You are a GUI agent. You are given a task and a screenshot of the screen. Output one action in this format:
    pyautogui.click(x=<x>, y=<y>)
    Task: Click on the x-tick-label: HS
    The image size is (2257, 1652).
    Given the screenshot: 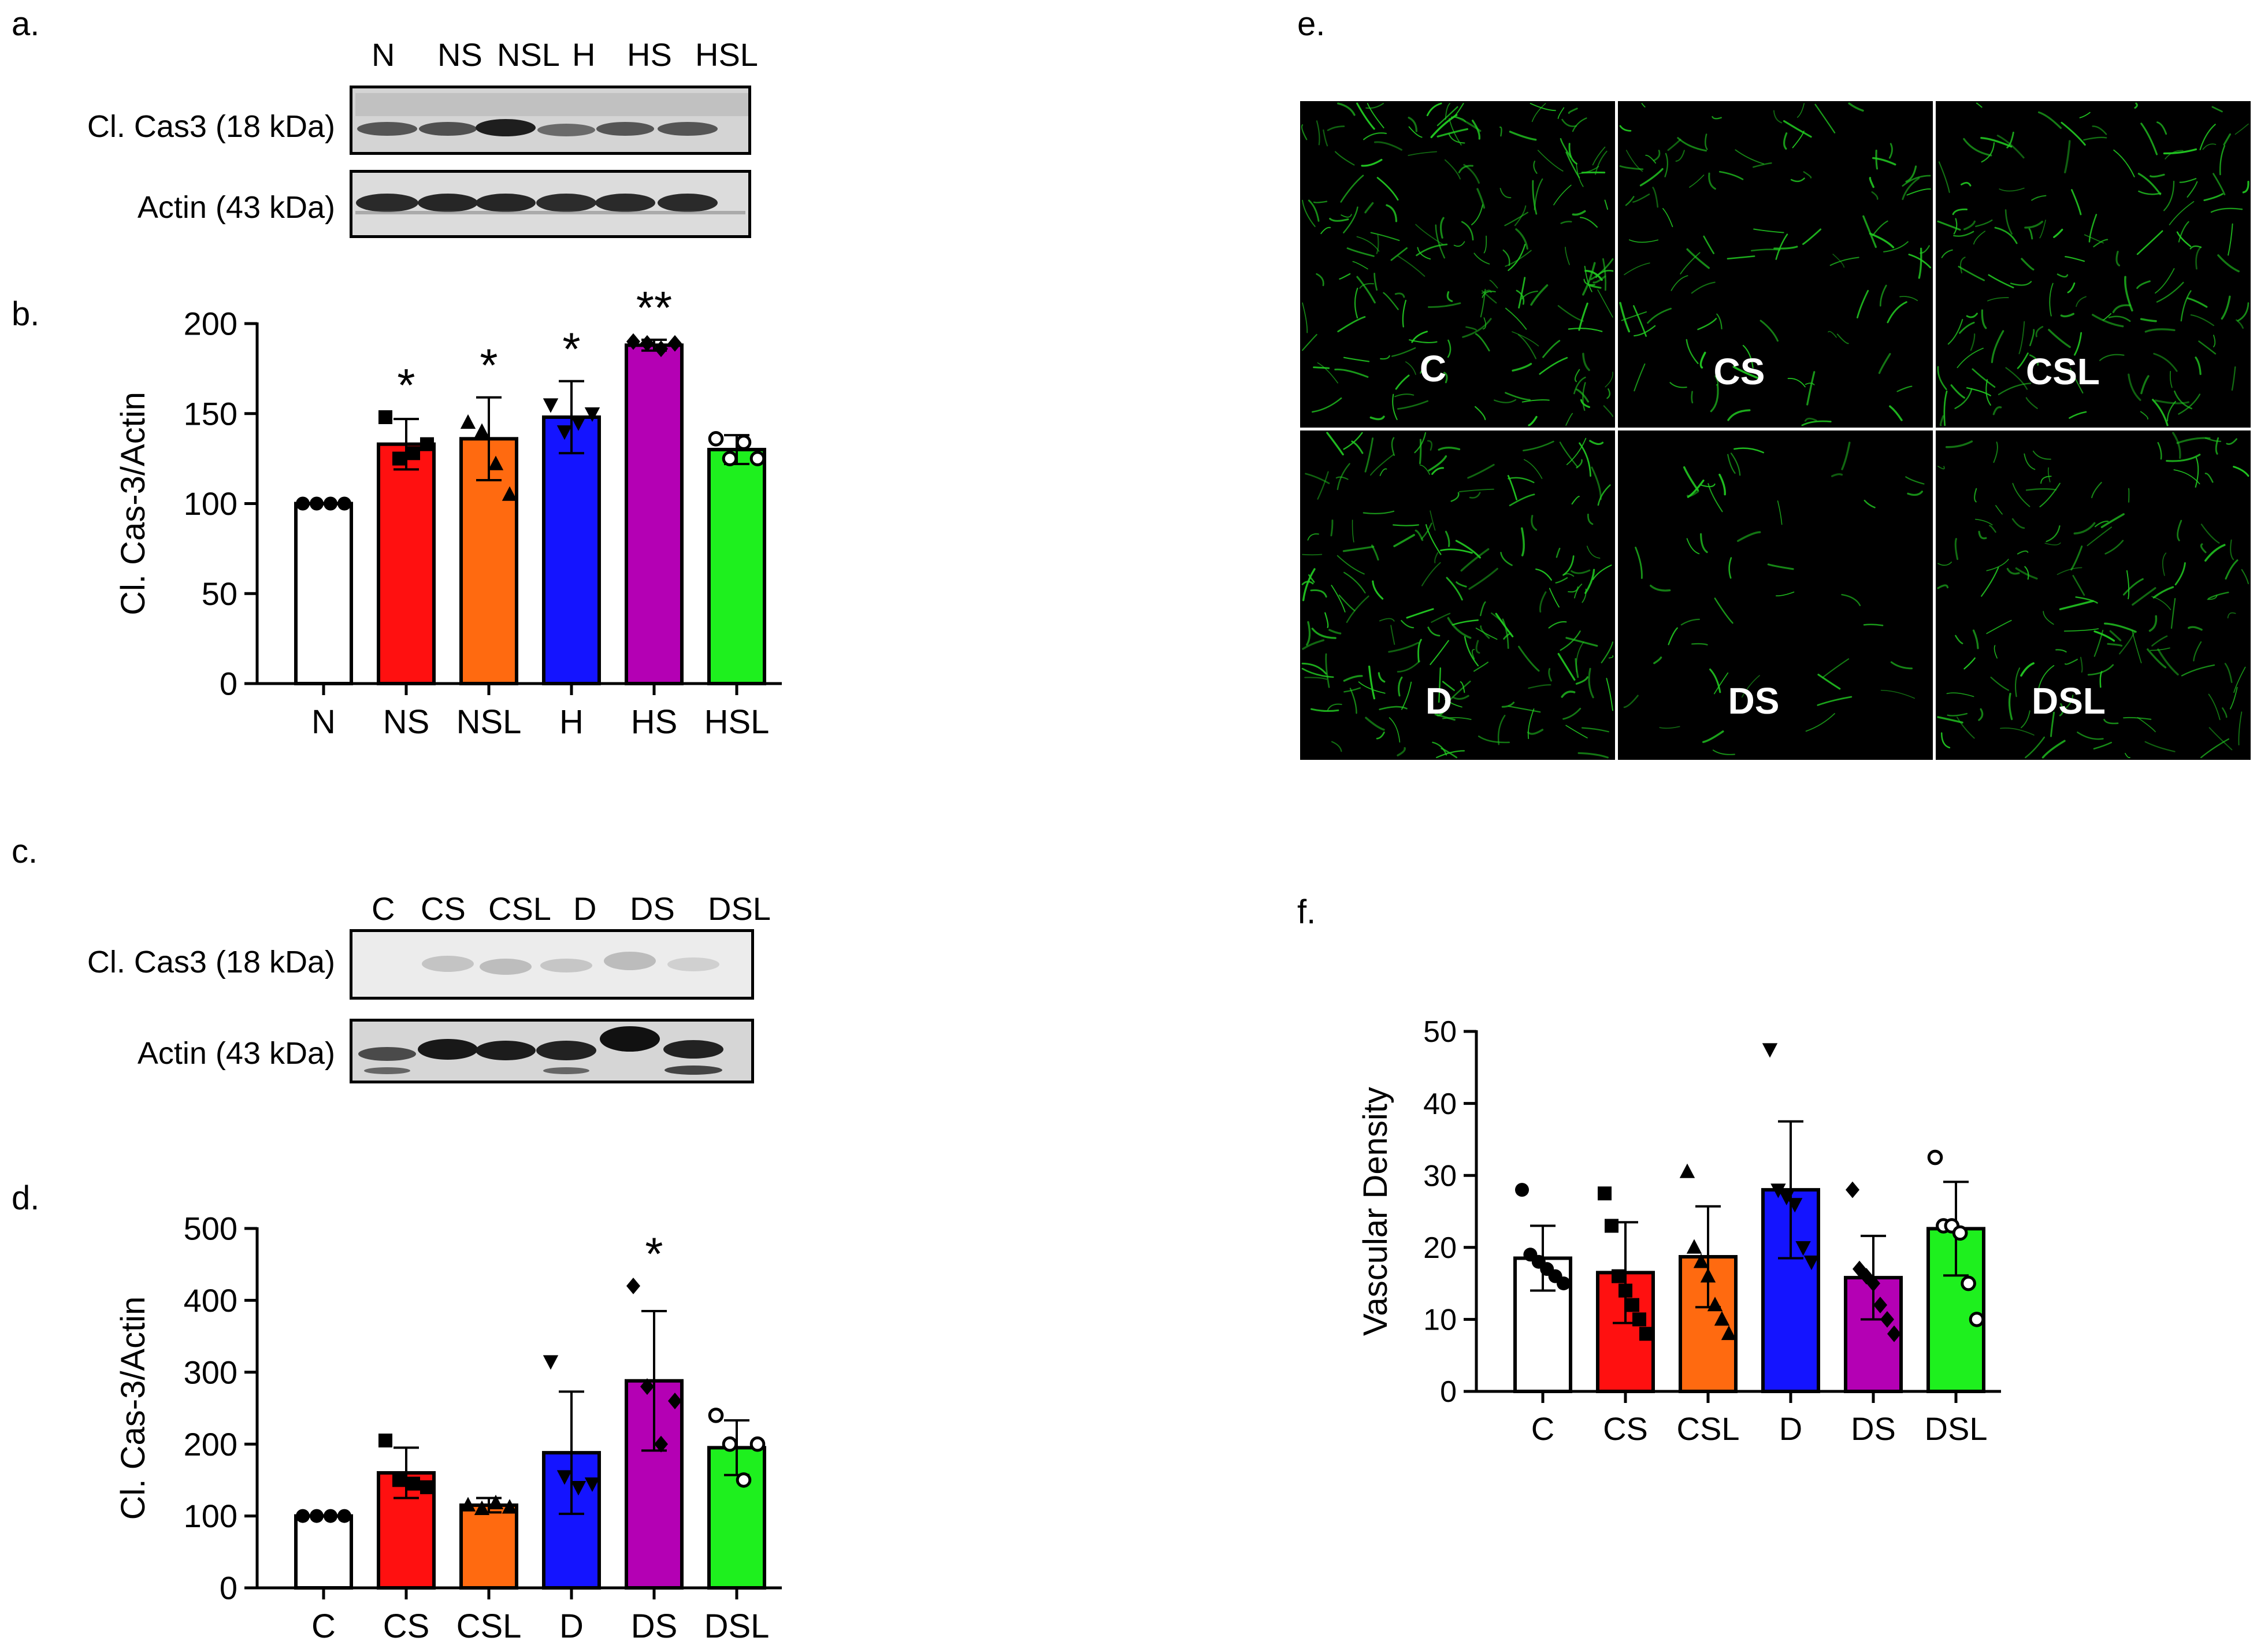 What is the action you would take?
    pyautogui.click(x=654, y=722)
    